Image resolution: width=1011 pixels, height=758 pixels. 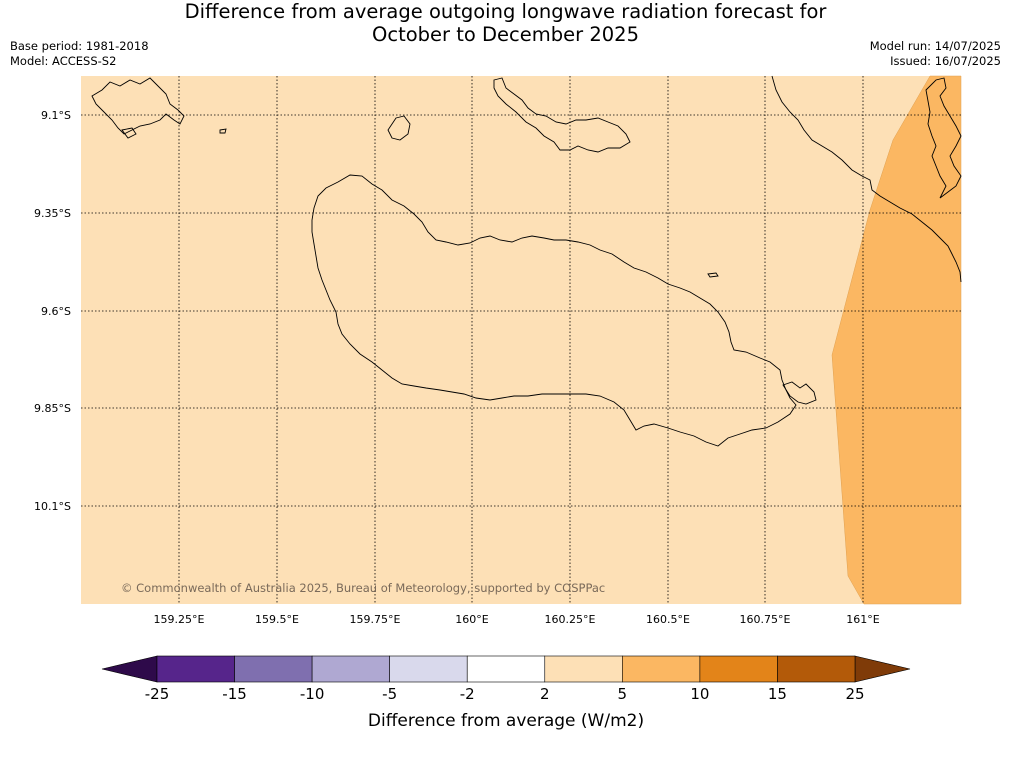 What do you see at coordinates (52, 408) in the screenshot?
I see `lat-tick-label: 9.85°S` at bounding box center [52, 408].